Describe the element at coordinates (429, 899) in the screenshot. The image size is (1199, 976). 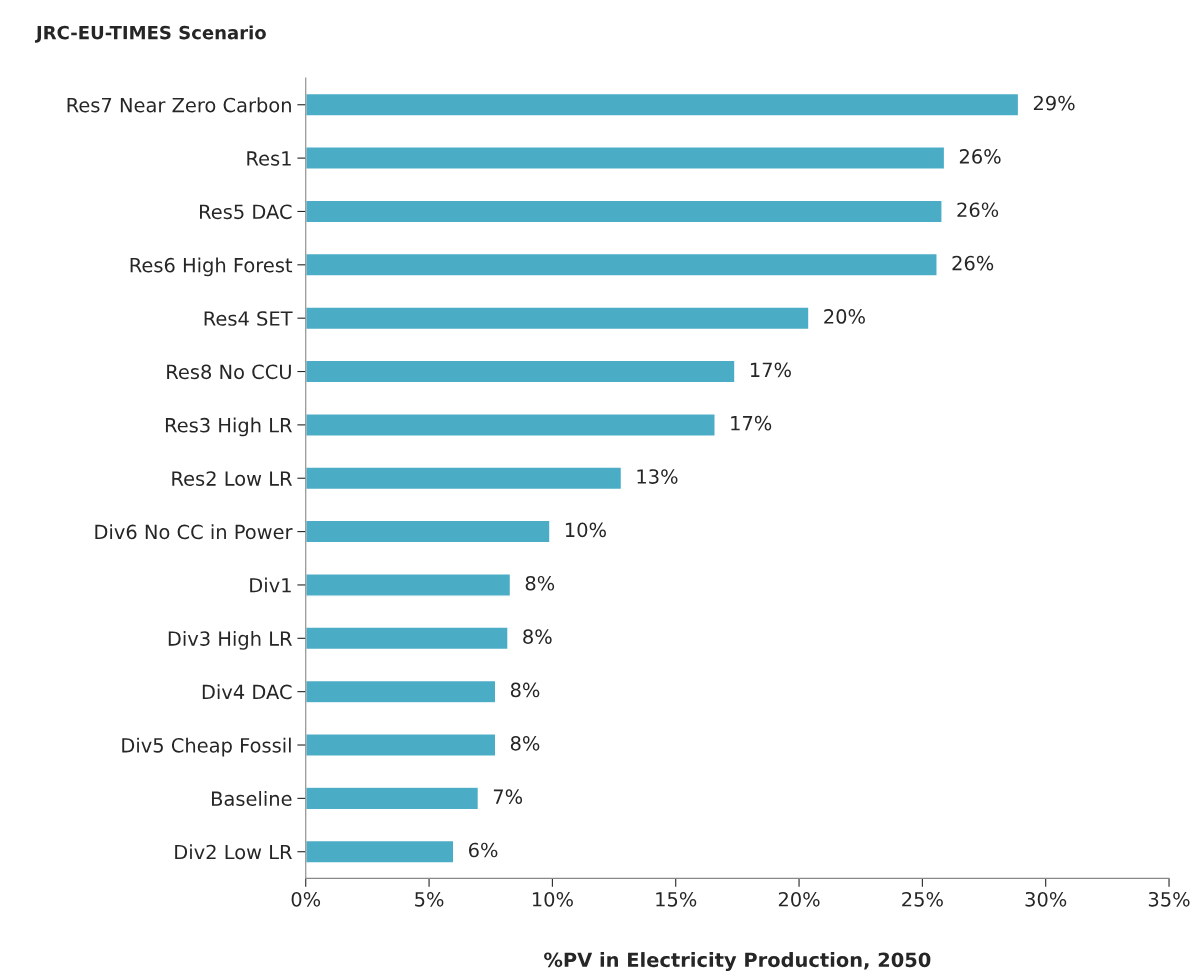
I see `x-tick-label: 5%` at that location.